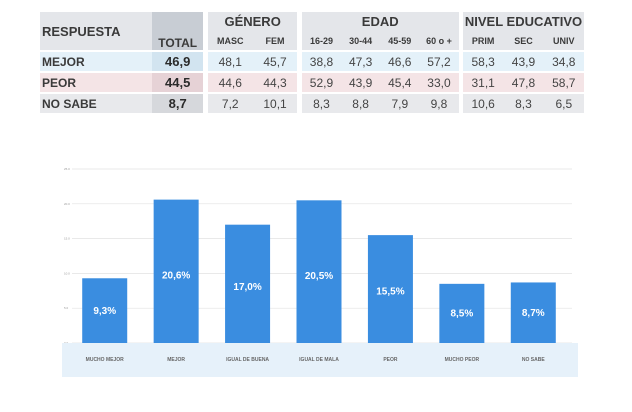 Image resolution: width=632 pixels, height=412 pixels. I want to click on cell-value: 33,0, so click(439, 82).